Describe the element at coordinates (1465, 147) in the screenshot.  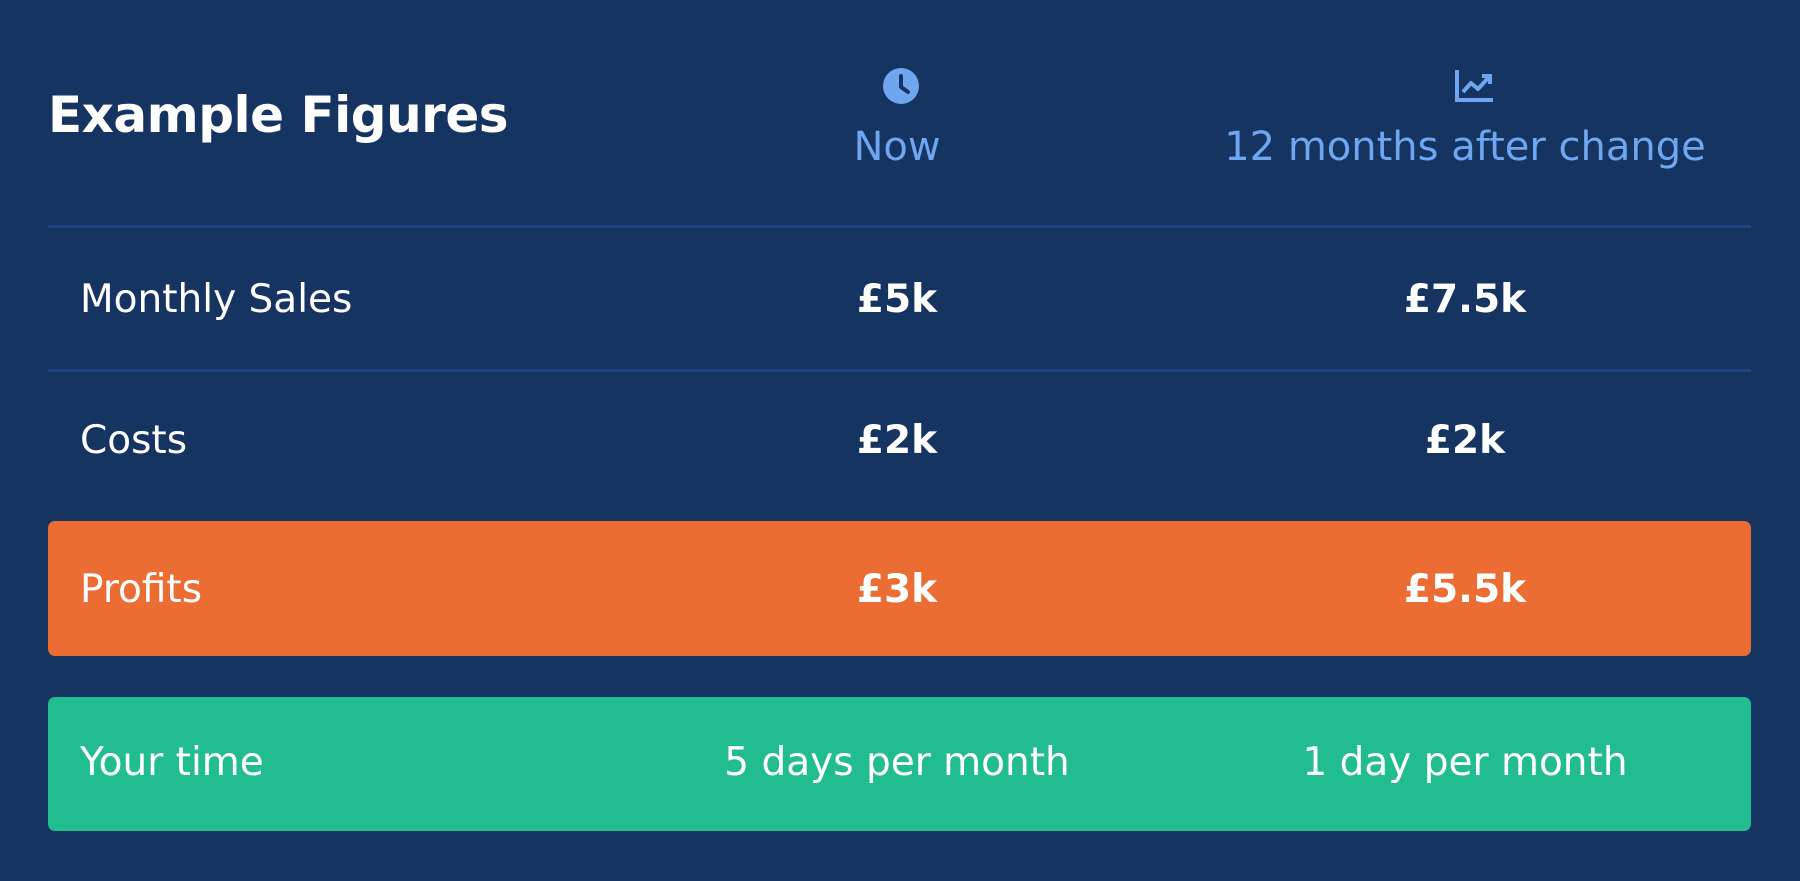
I see `column-header: 12 months after change` at that location.